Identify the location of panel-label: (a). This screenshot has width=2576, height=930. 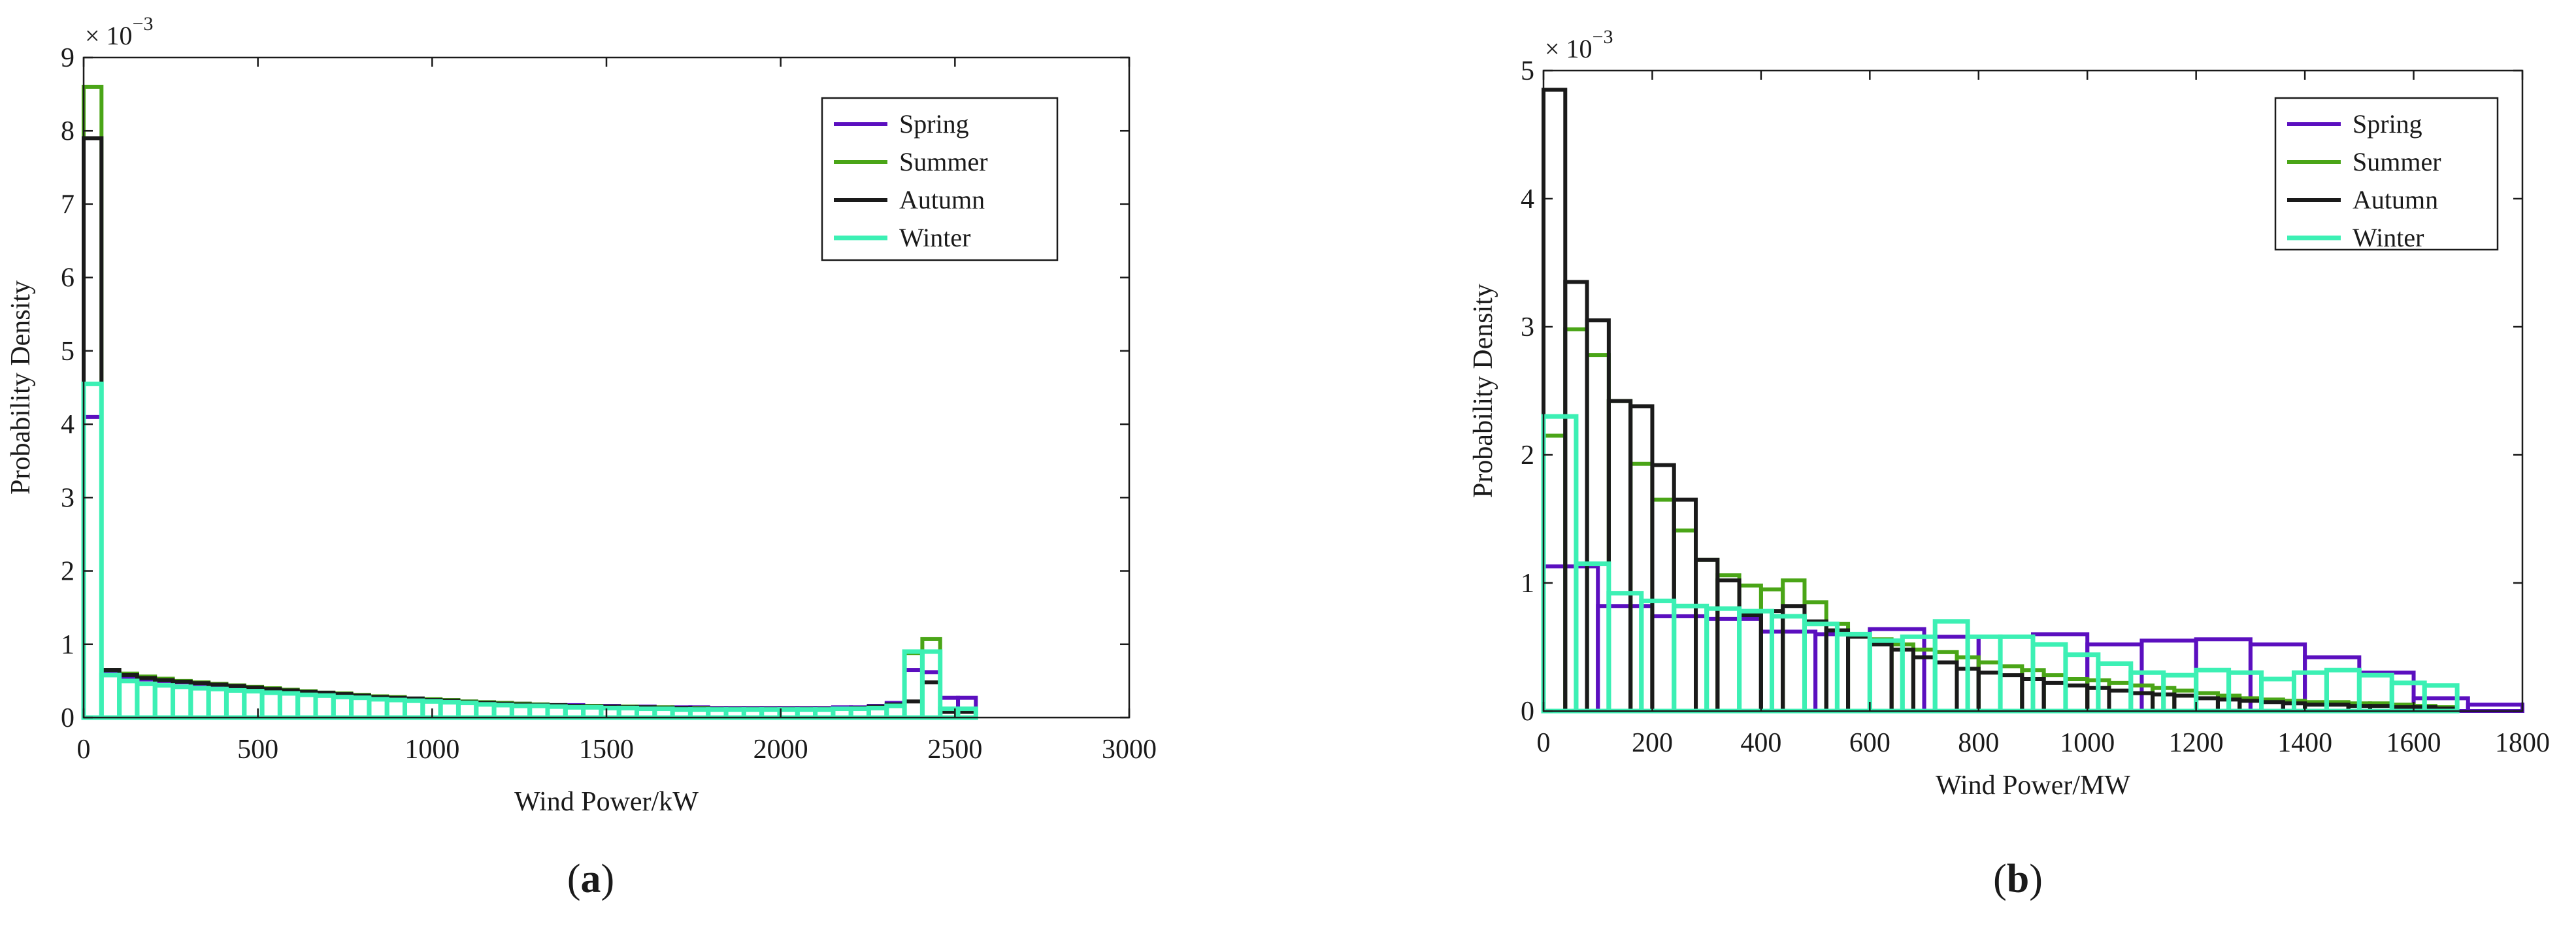
(590, 879).